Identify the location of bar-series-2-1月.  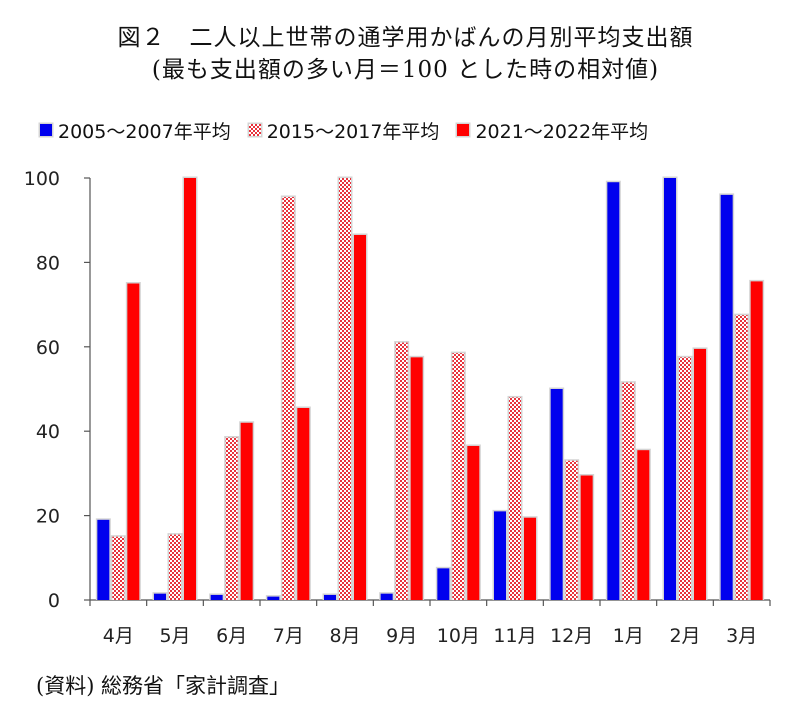
(628, 491).